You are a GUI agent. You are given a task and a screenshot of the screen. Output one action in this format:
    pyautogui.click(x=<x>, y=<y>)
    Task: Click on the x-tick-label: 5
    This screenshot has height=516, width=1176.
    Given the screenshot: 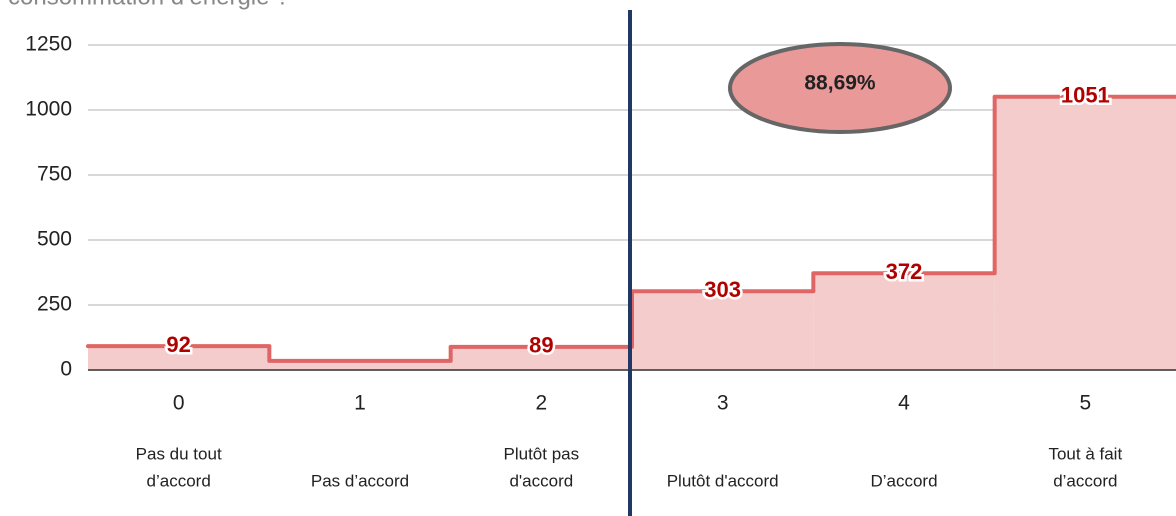 What is the action you would take?
    pyautogui.click(x=1085, y=403)
    